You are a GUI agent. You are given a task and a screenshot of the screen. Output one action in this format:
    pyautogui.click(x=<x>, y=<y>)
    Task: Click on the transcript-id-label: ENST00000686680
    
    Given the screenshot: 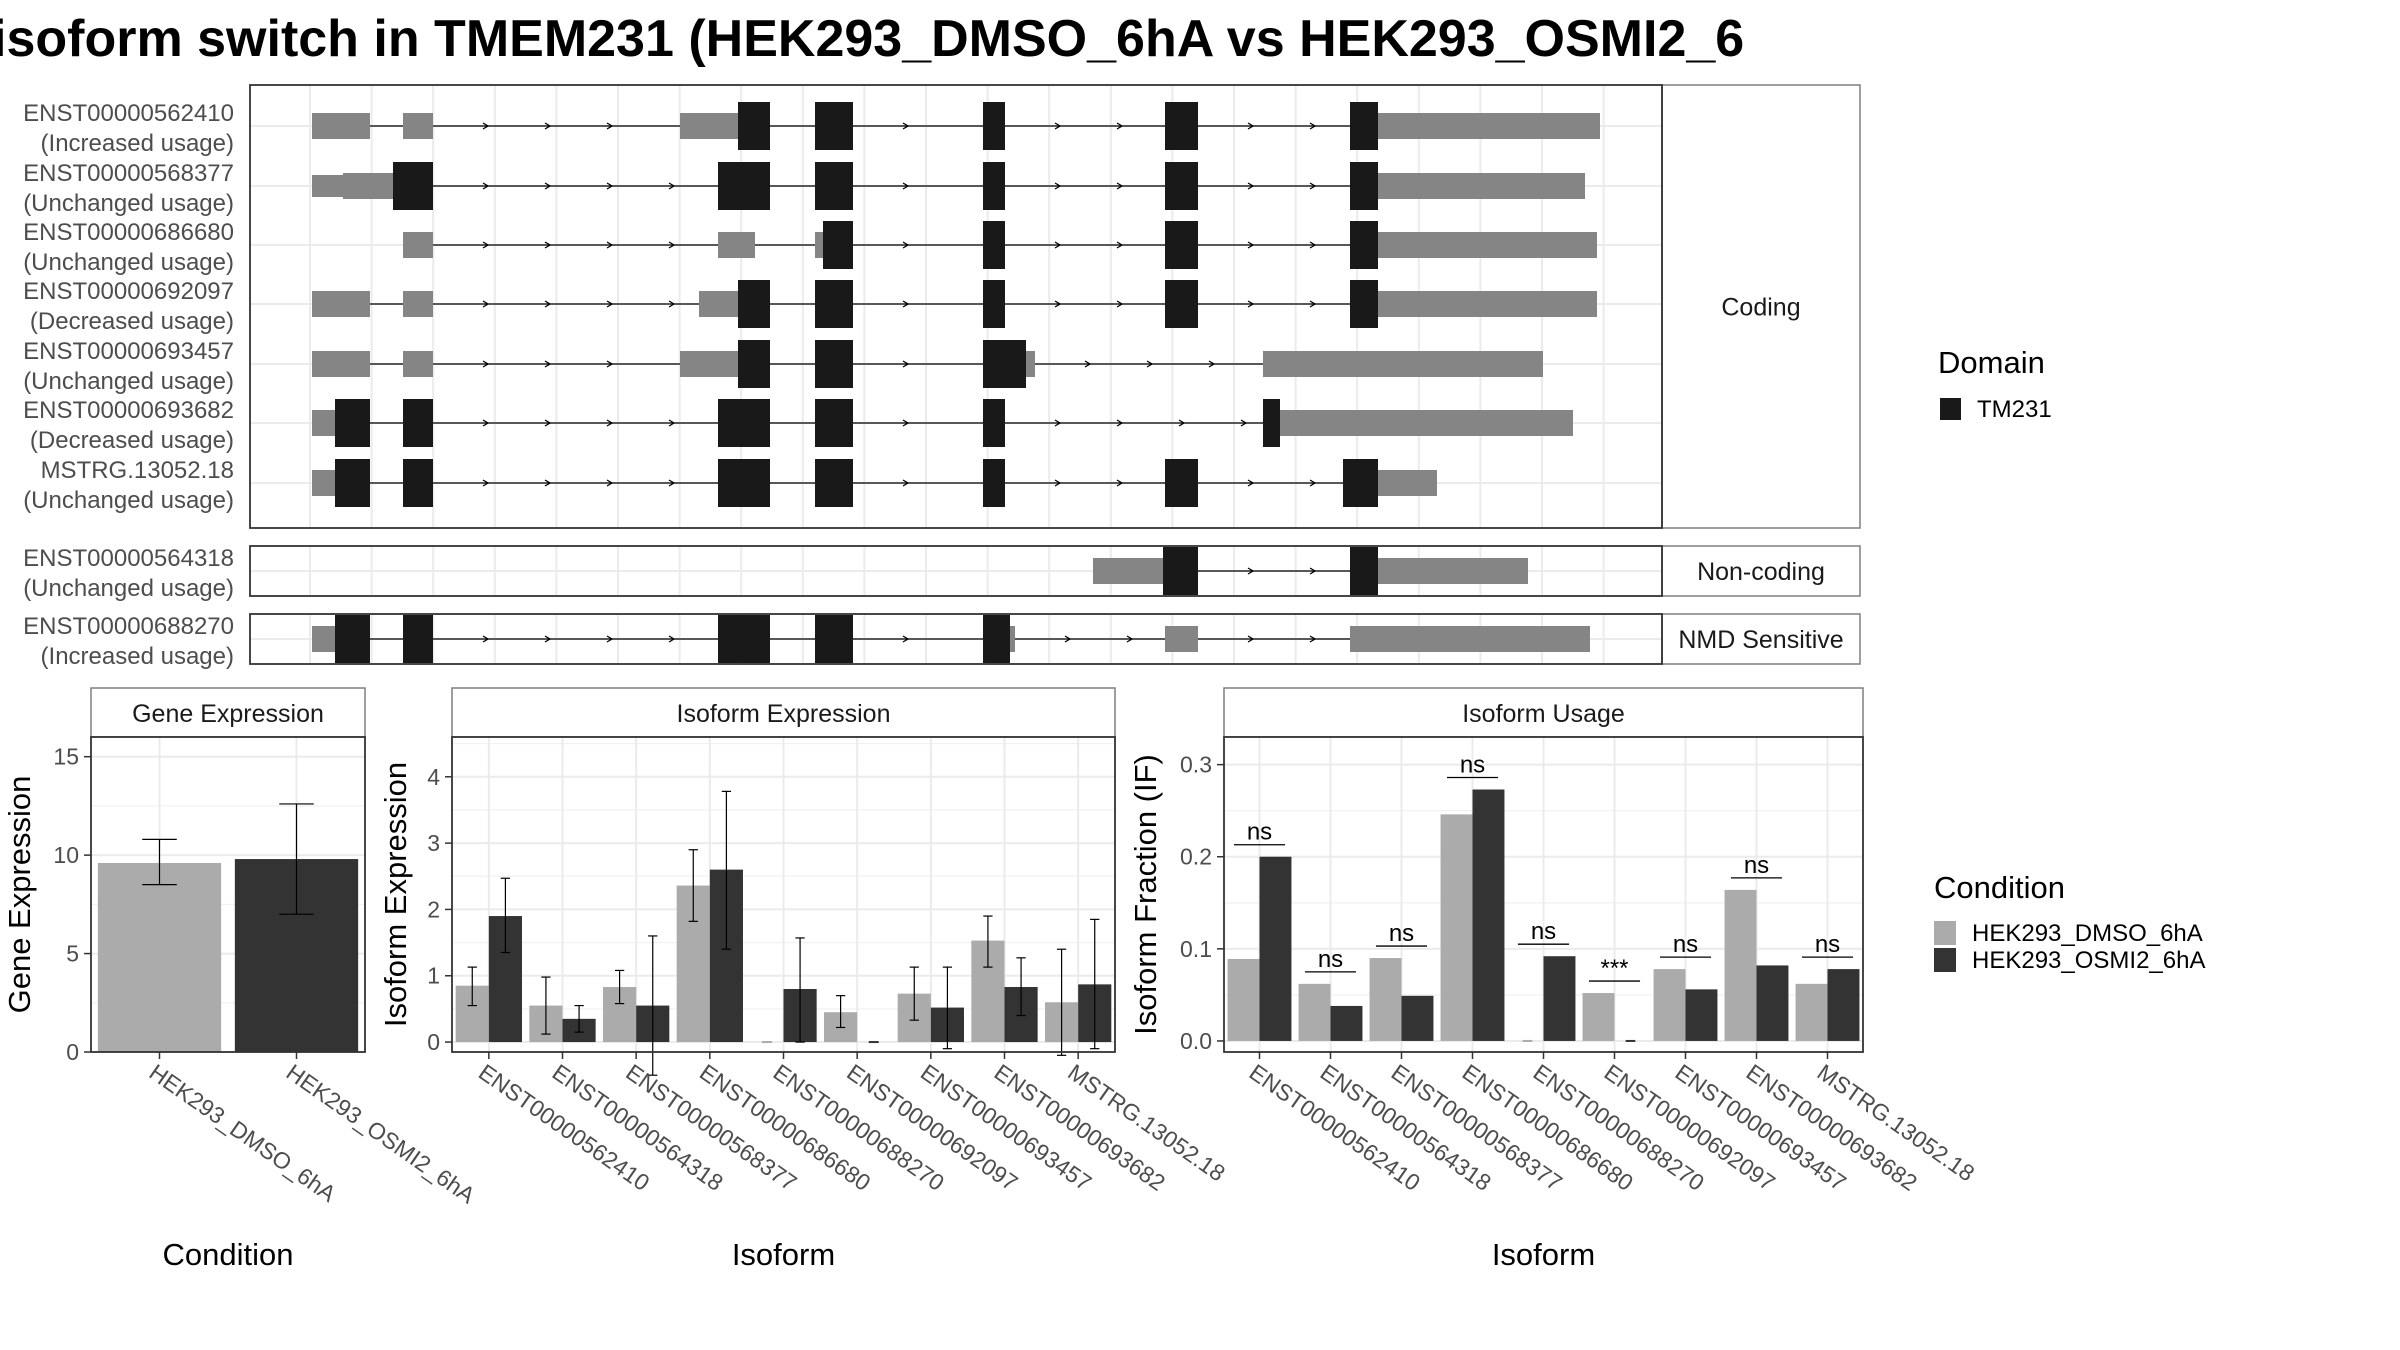 What is the action you would take?
    pyautogui.click(x=128, y=232)
    